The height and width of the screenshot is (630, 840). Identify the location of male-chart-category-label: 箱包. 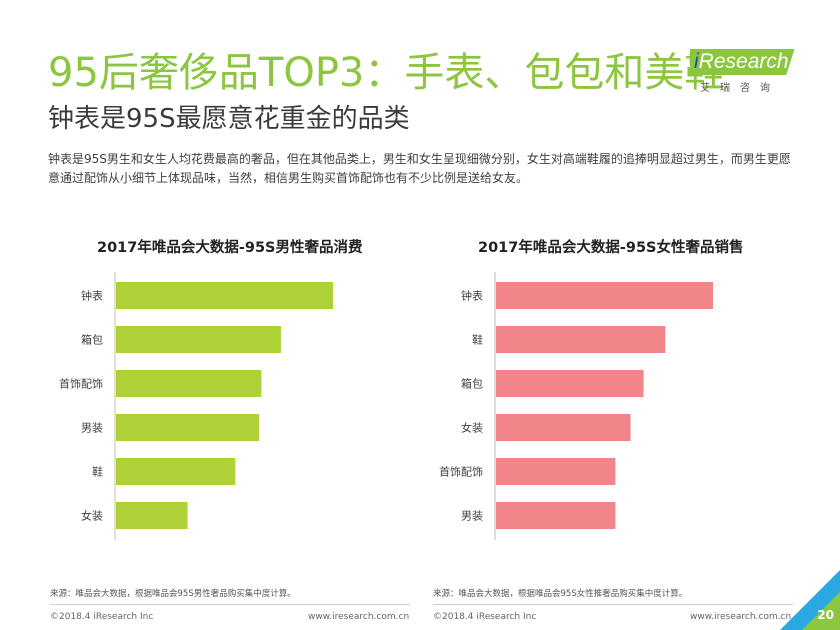
(92, 340).